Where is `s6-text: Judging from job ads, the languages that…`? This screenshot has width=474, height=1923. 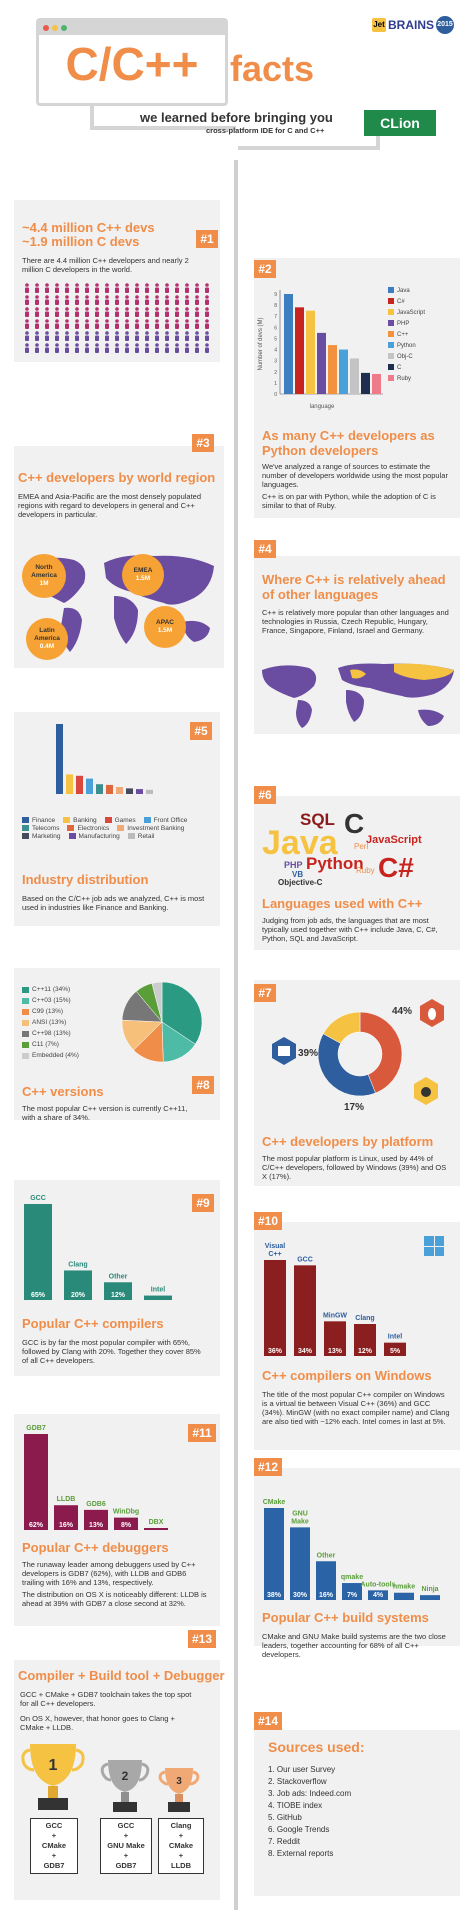
s6-text: Judging from job ads, the languages that… is located at coordinates (350, 929).